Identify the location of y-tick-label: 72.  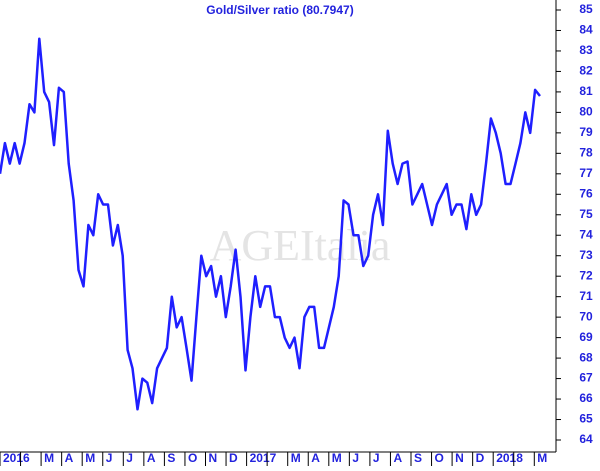
(586, 275).